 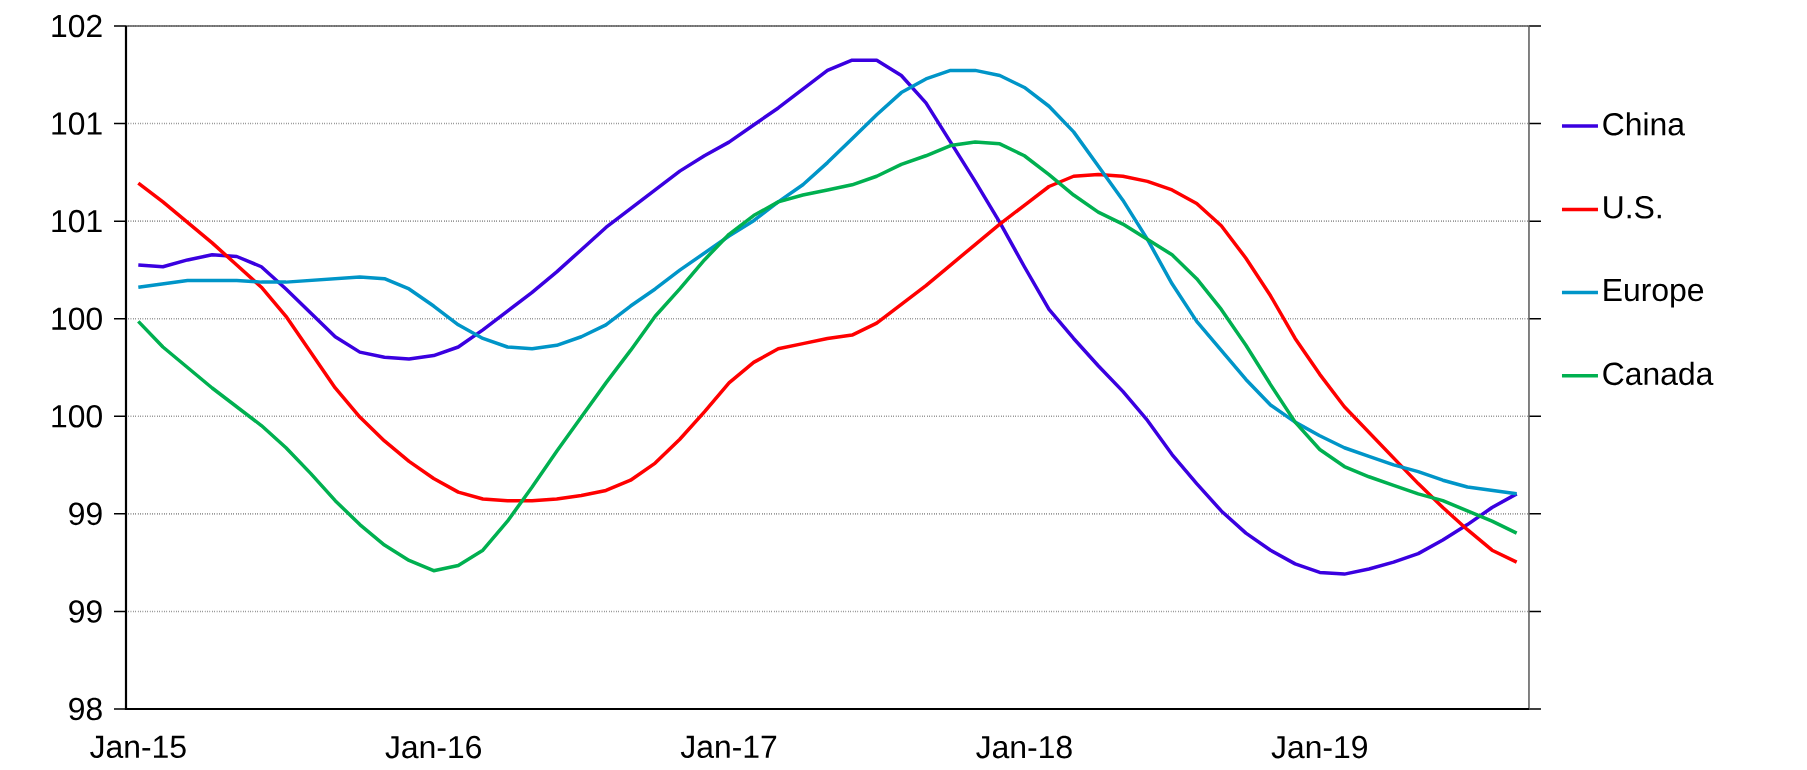 What do you see at coordinates (85, 709) in the screenshot?
I see `y-tick-label: 98` at bounding box center [85, 709].